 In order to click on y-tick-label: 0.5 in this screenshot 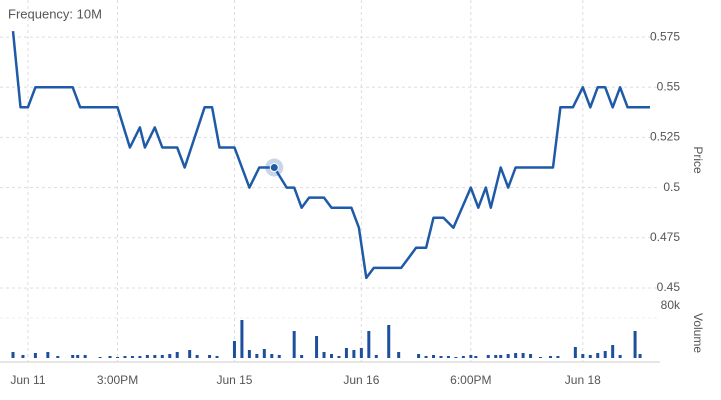, I will do `click(671, 187)`.